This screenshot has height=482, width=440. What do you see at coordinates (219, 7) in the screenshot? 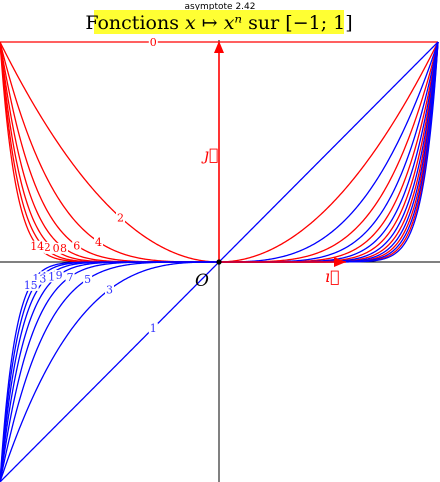
I see `header-caption: asymptote 2.42` at bounding box center [219, 7].